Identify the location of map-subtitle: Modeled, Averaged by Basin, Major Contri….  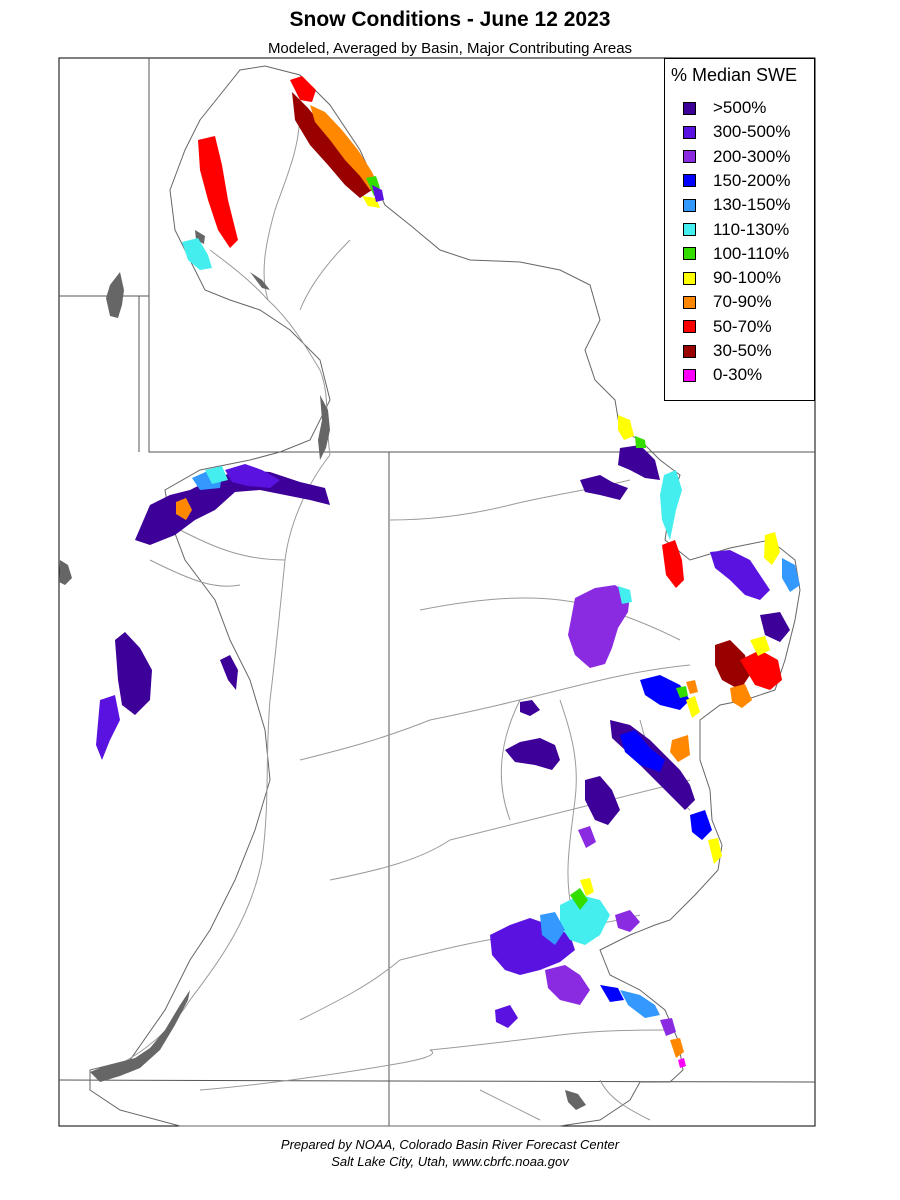
(450, 48).